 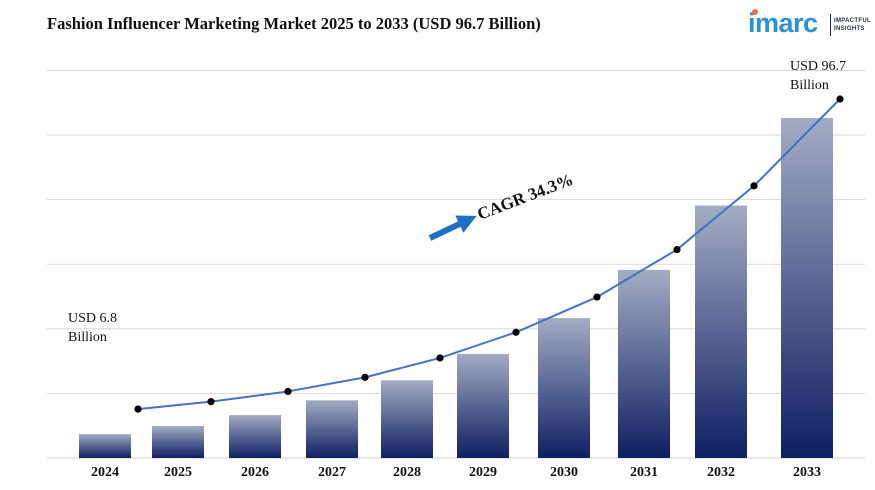 What do you see at coordinates (644, 363) in the screenshot?
I see `bar-2031` at bounding box center [644, 363].